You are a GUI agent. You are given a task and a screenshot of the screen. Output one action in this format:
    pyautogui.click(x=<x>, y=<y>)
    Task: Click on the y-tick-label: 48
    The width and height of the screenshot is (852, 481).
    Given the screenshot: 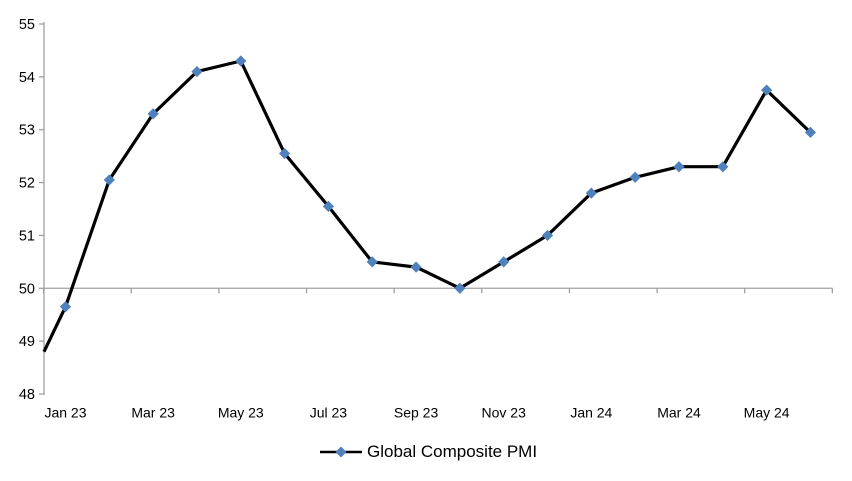 What is the action you would take?
    pyautogui.click(x=27, y=395)
    